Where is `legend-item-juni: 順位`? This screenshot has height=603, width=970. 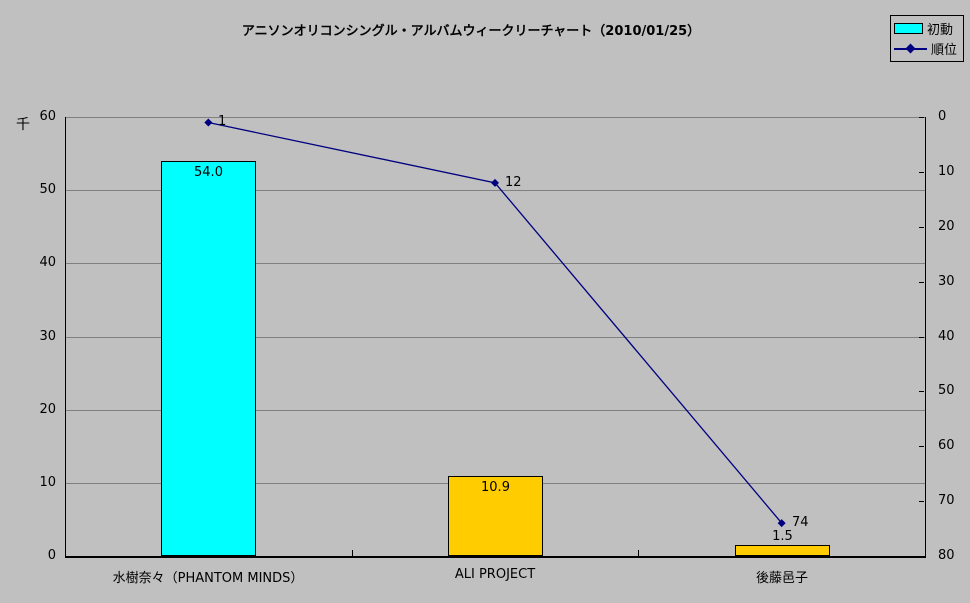
legend-item-juni: 順位 is located at coordinates (927, 48).